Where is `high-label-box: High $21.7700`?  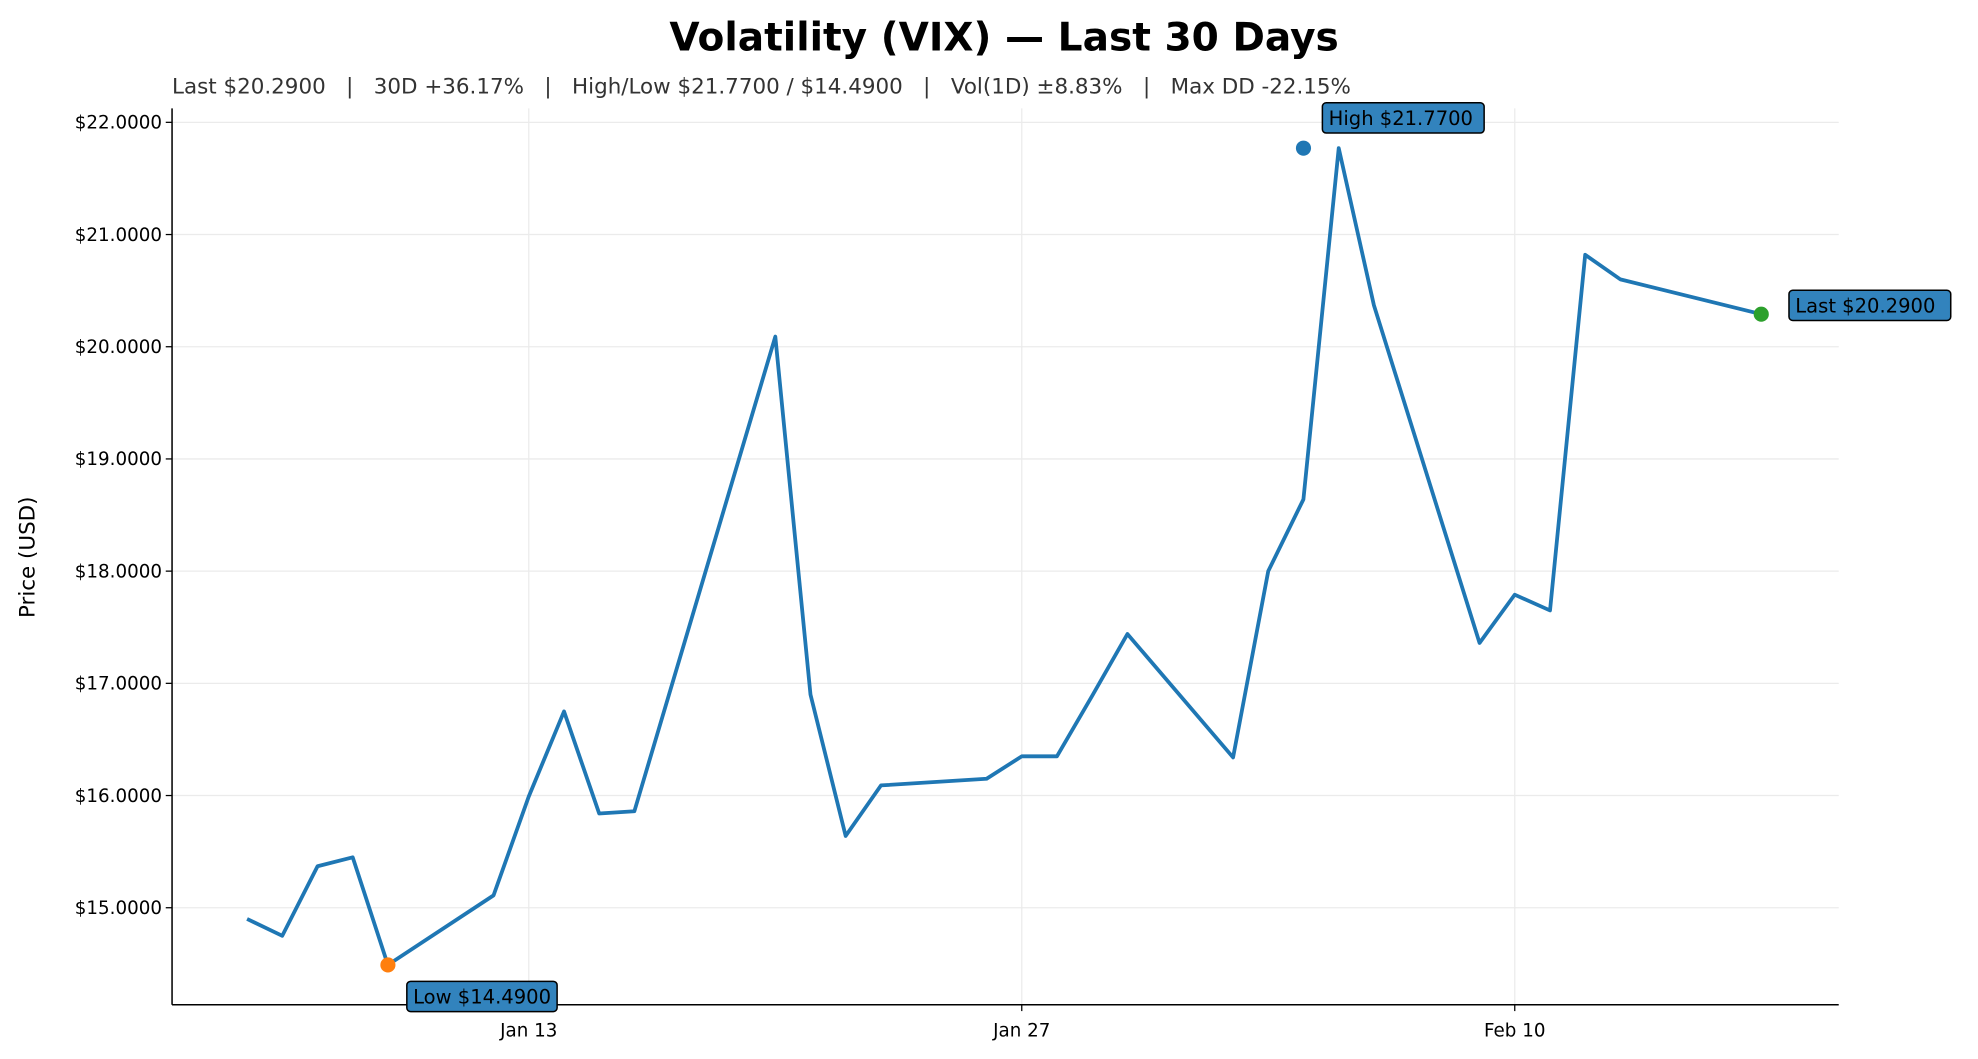 high-label-box: High $21.7700 is located at coordinates (1403, 117).